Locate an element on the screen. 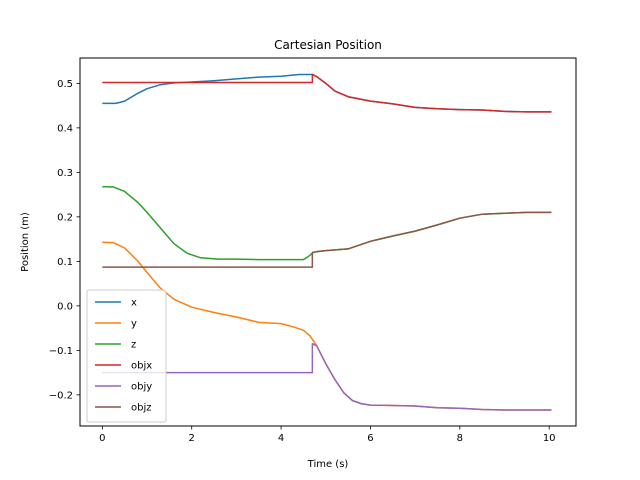  x-tick-label: 4 is located at coordinates (281, 438).